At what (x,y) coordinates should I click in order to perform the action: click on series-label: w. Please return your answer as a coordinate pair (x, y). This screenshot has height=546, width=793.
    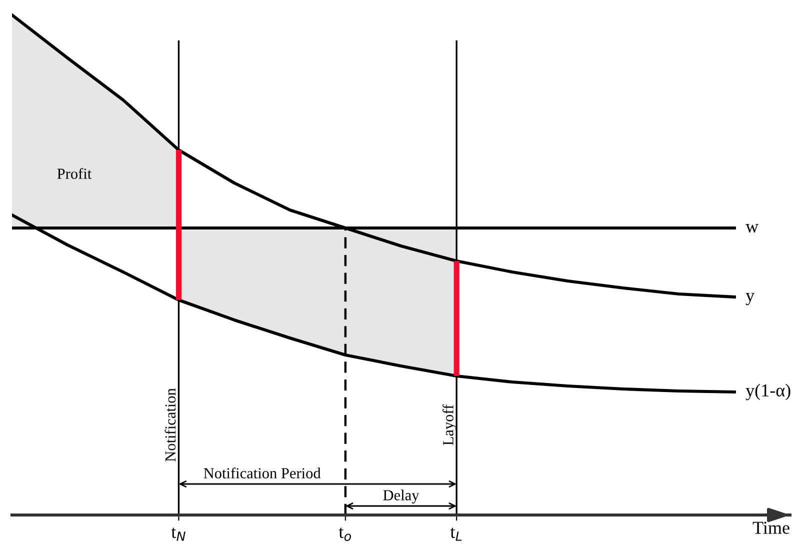
    Looking at the image, I should click on (752, 228).